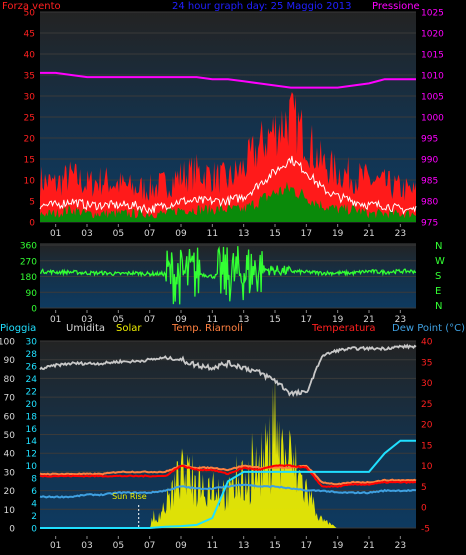 The image size is (466, 555). What do you see at coordinates (10, 492) in the screenshot?
I see `humidity-axis-tick-label: 20` at bounding box center [10, 492].